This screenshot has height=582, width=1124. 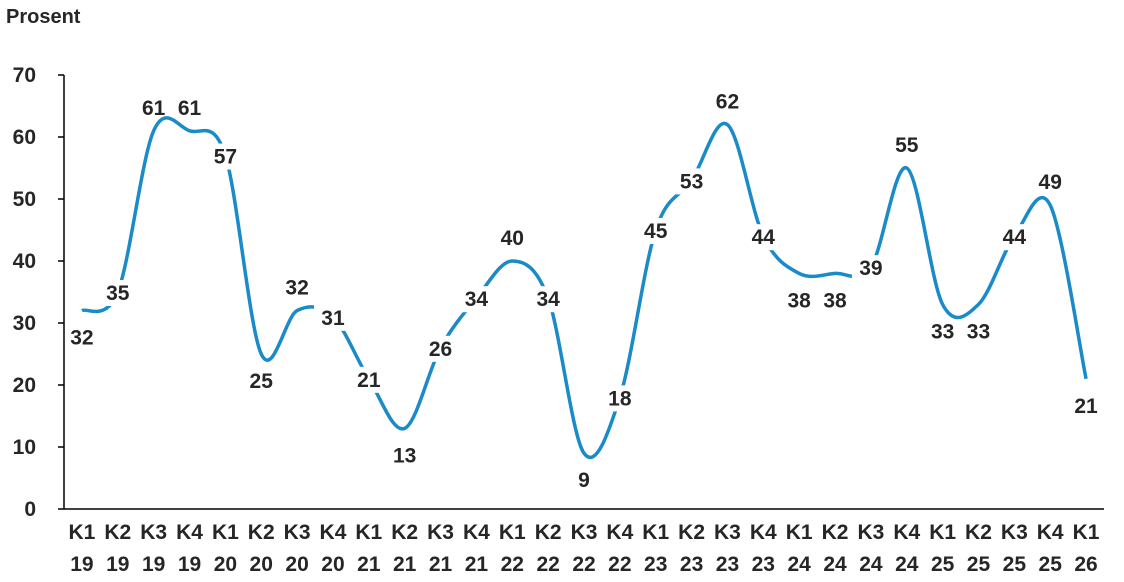 I want to click on y-axis-title: Prosent, so click(x=43, y=17).